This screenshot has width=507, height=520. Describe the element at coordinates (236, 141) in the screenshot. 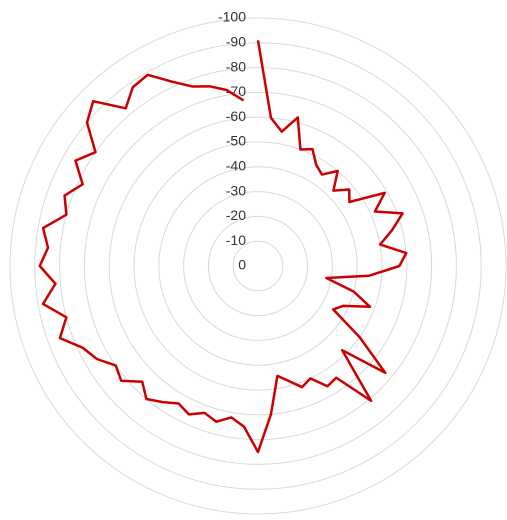

I see `r-tick-label: -50` at that location.